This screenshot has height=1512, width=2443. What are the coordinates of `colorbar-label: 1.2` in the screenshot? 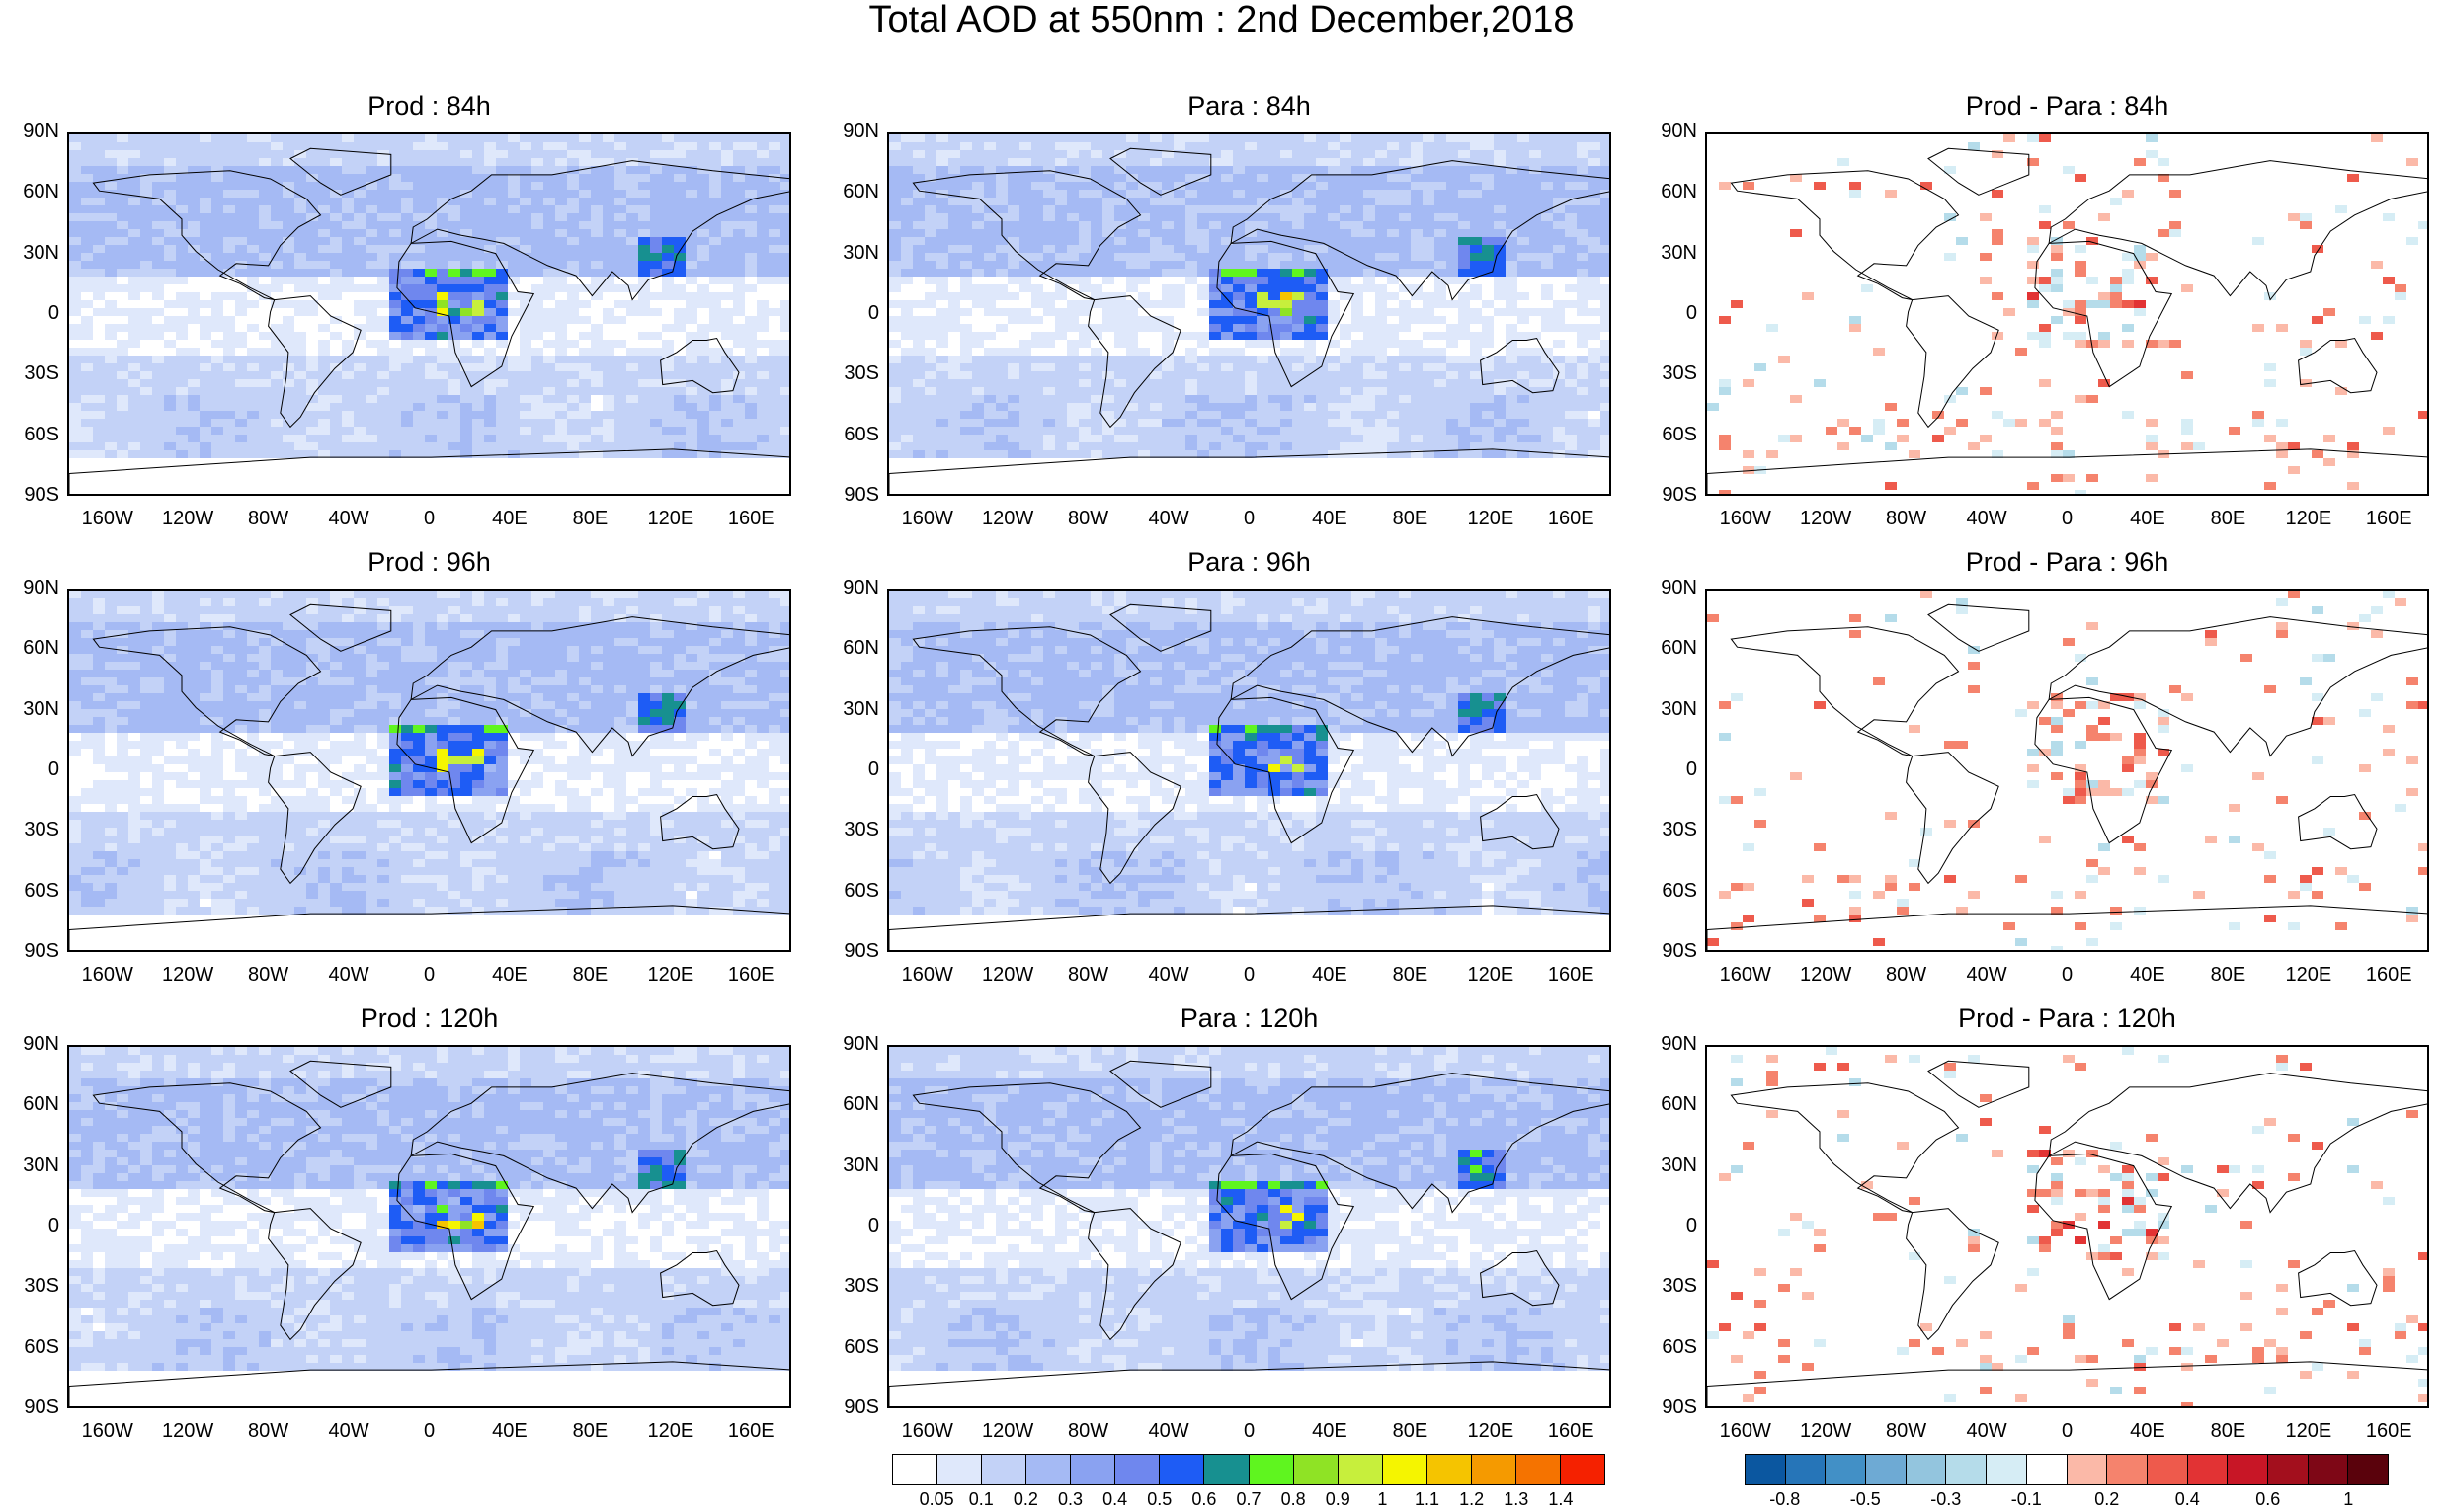 It's located at (1472, 1499).